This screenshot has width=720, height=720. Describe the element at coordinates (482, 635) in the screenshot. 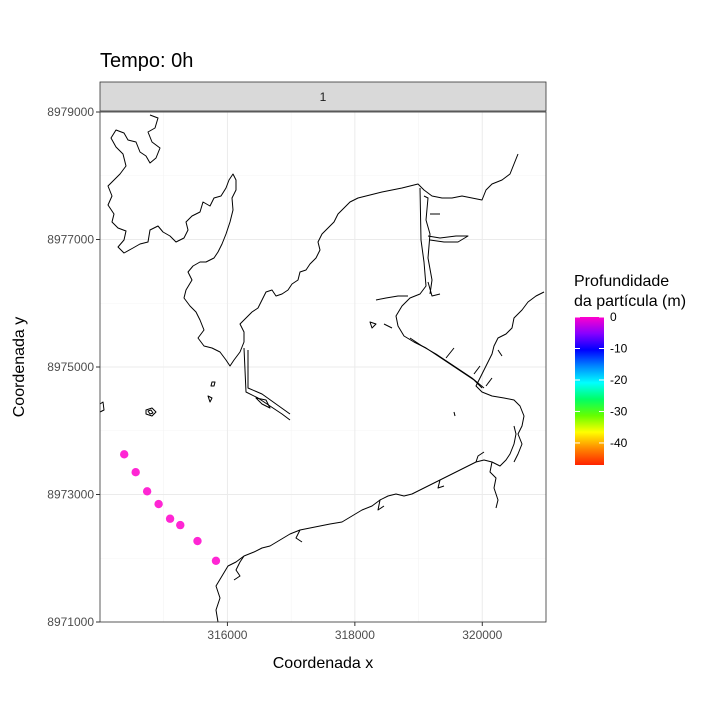

I see `x-tick-label: 320000` at that location.